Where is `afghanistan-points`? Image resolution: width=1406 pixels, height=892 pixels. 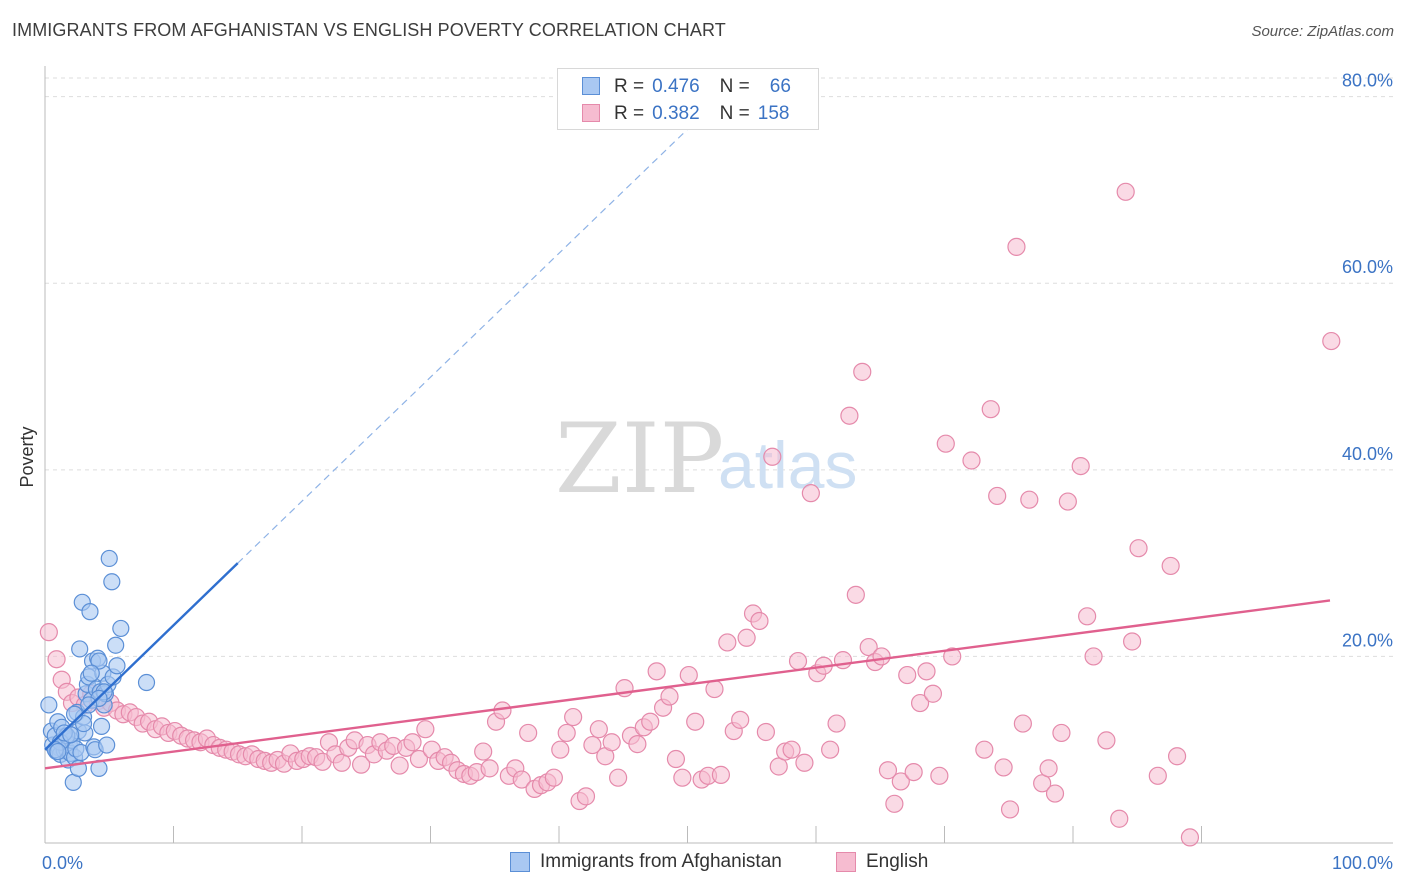 afghanistan-points is located at coordinates (98, 670).